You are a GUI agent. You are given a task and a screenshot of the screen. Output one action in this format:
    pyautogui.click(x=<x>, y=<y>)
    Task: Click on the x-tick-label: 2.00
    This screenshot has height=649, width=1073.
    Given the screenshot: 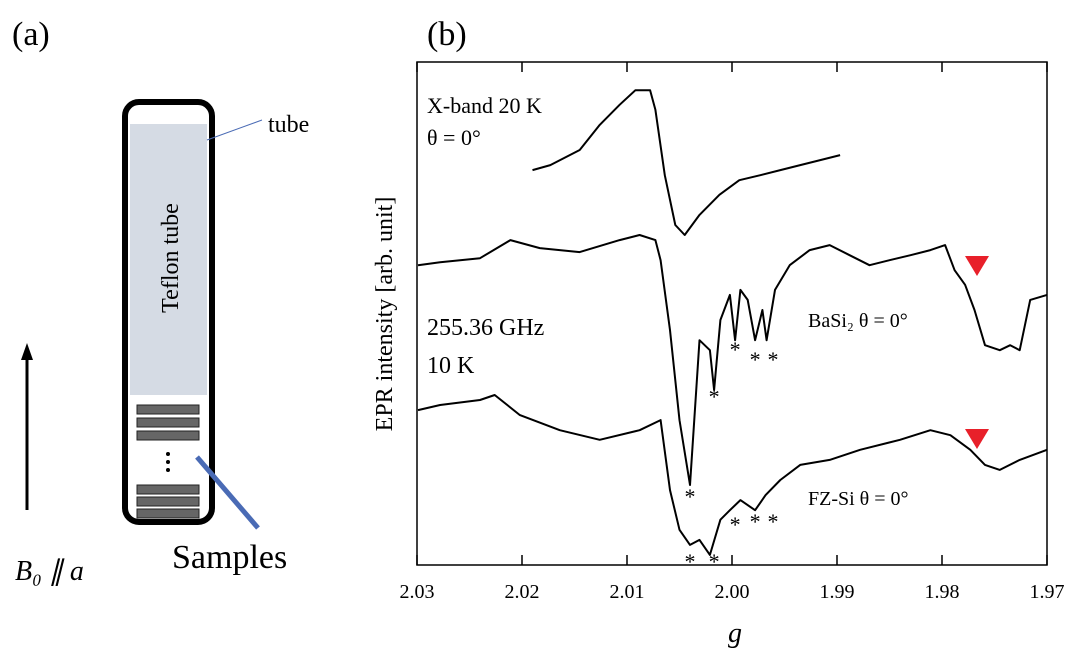 What is the action you would take?
    pyautogui.click(x=732, y=592)
    